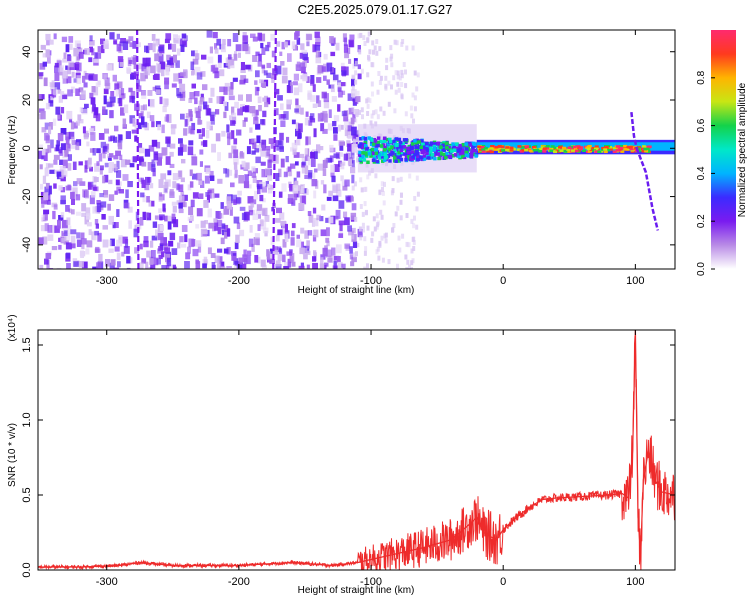 The image size is (750, 600). What do you see at coordinates (375, 9) in the screenshot?
I see `chart-title: C2E5.2025.079.01.17.G27` at bounding box center [375, 9].